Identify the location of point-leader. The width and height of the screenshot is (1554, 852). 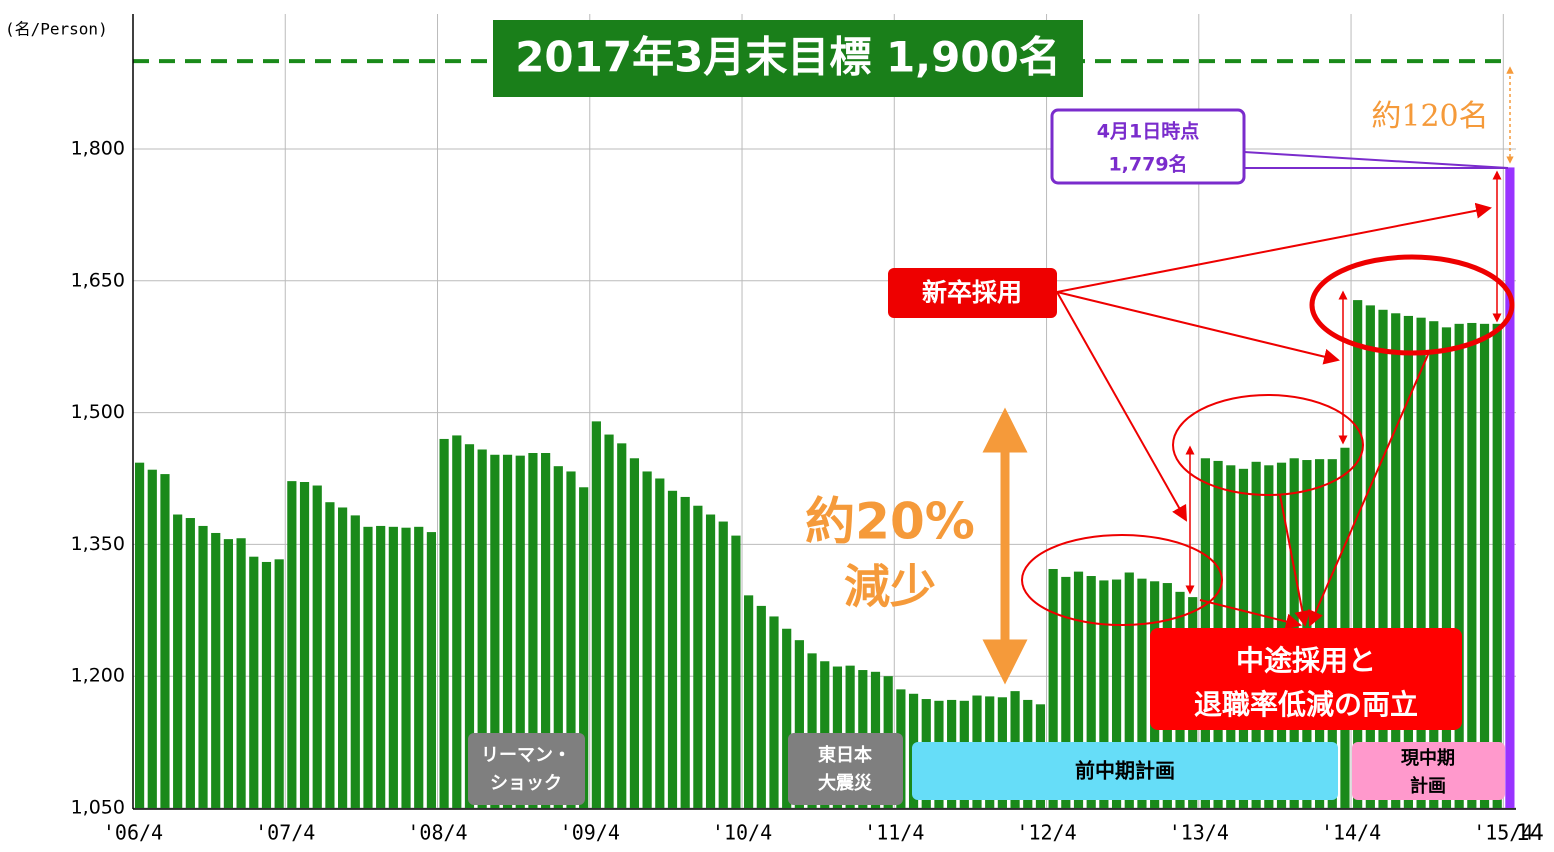
(1376, 160).